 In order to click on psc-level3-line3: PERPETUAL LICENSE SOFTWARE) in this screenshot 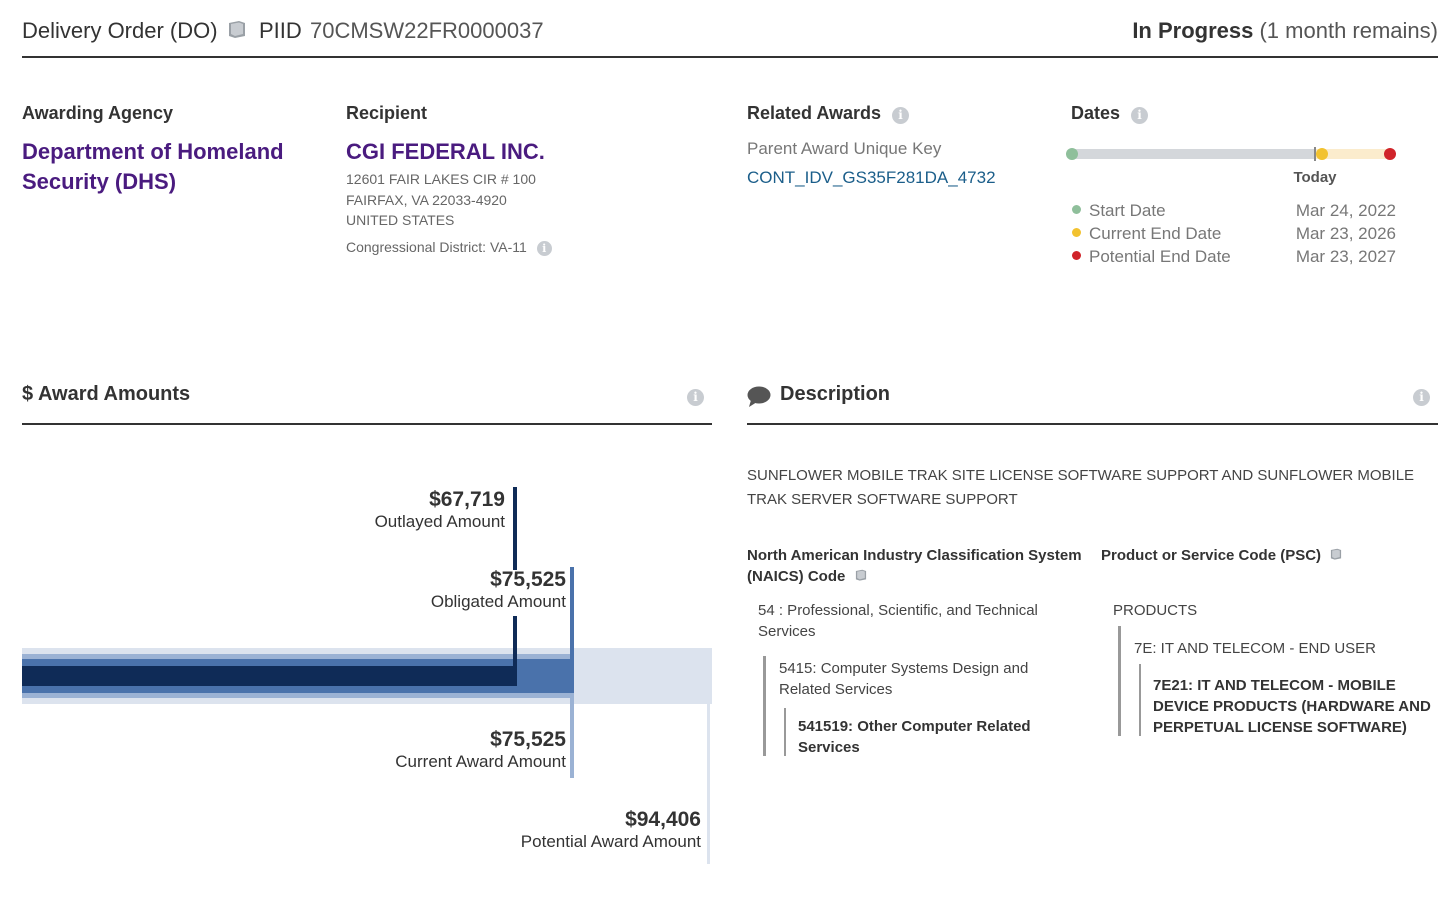, I will do `click(1280, 727)`.